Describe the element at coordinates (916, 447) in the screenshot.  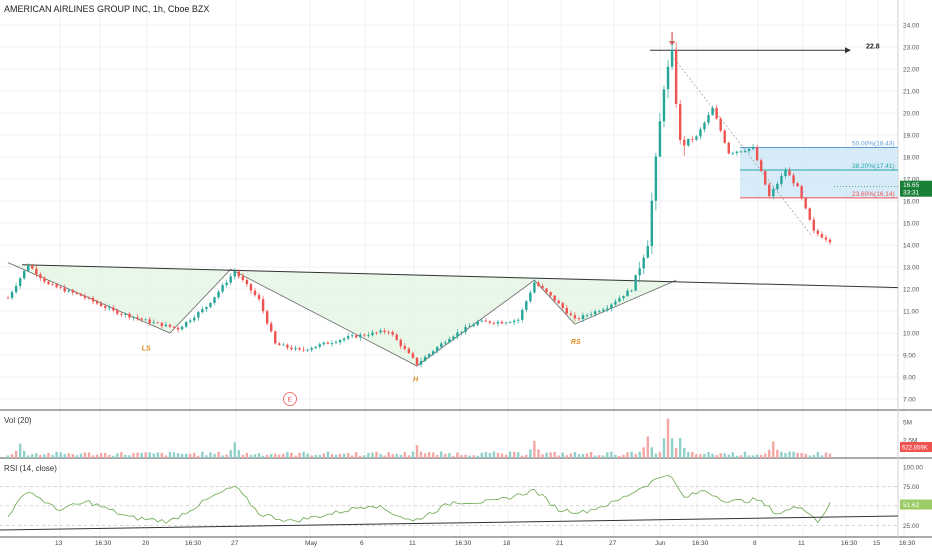
I see `volume-value-tag` at that location.